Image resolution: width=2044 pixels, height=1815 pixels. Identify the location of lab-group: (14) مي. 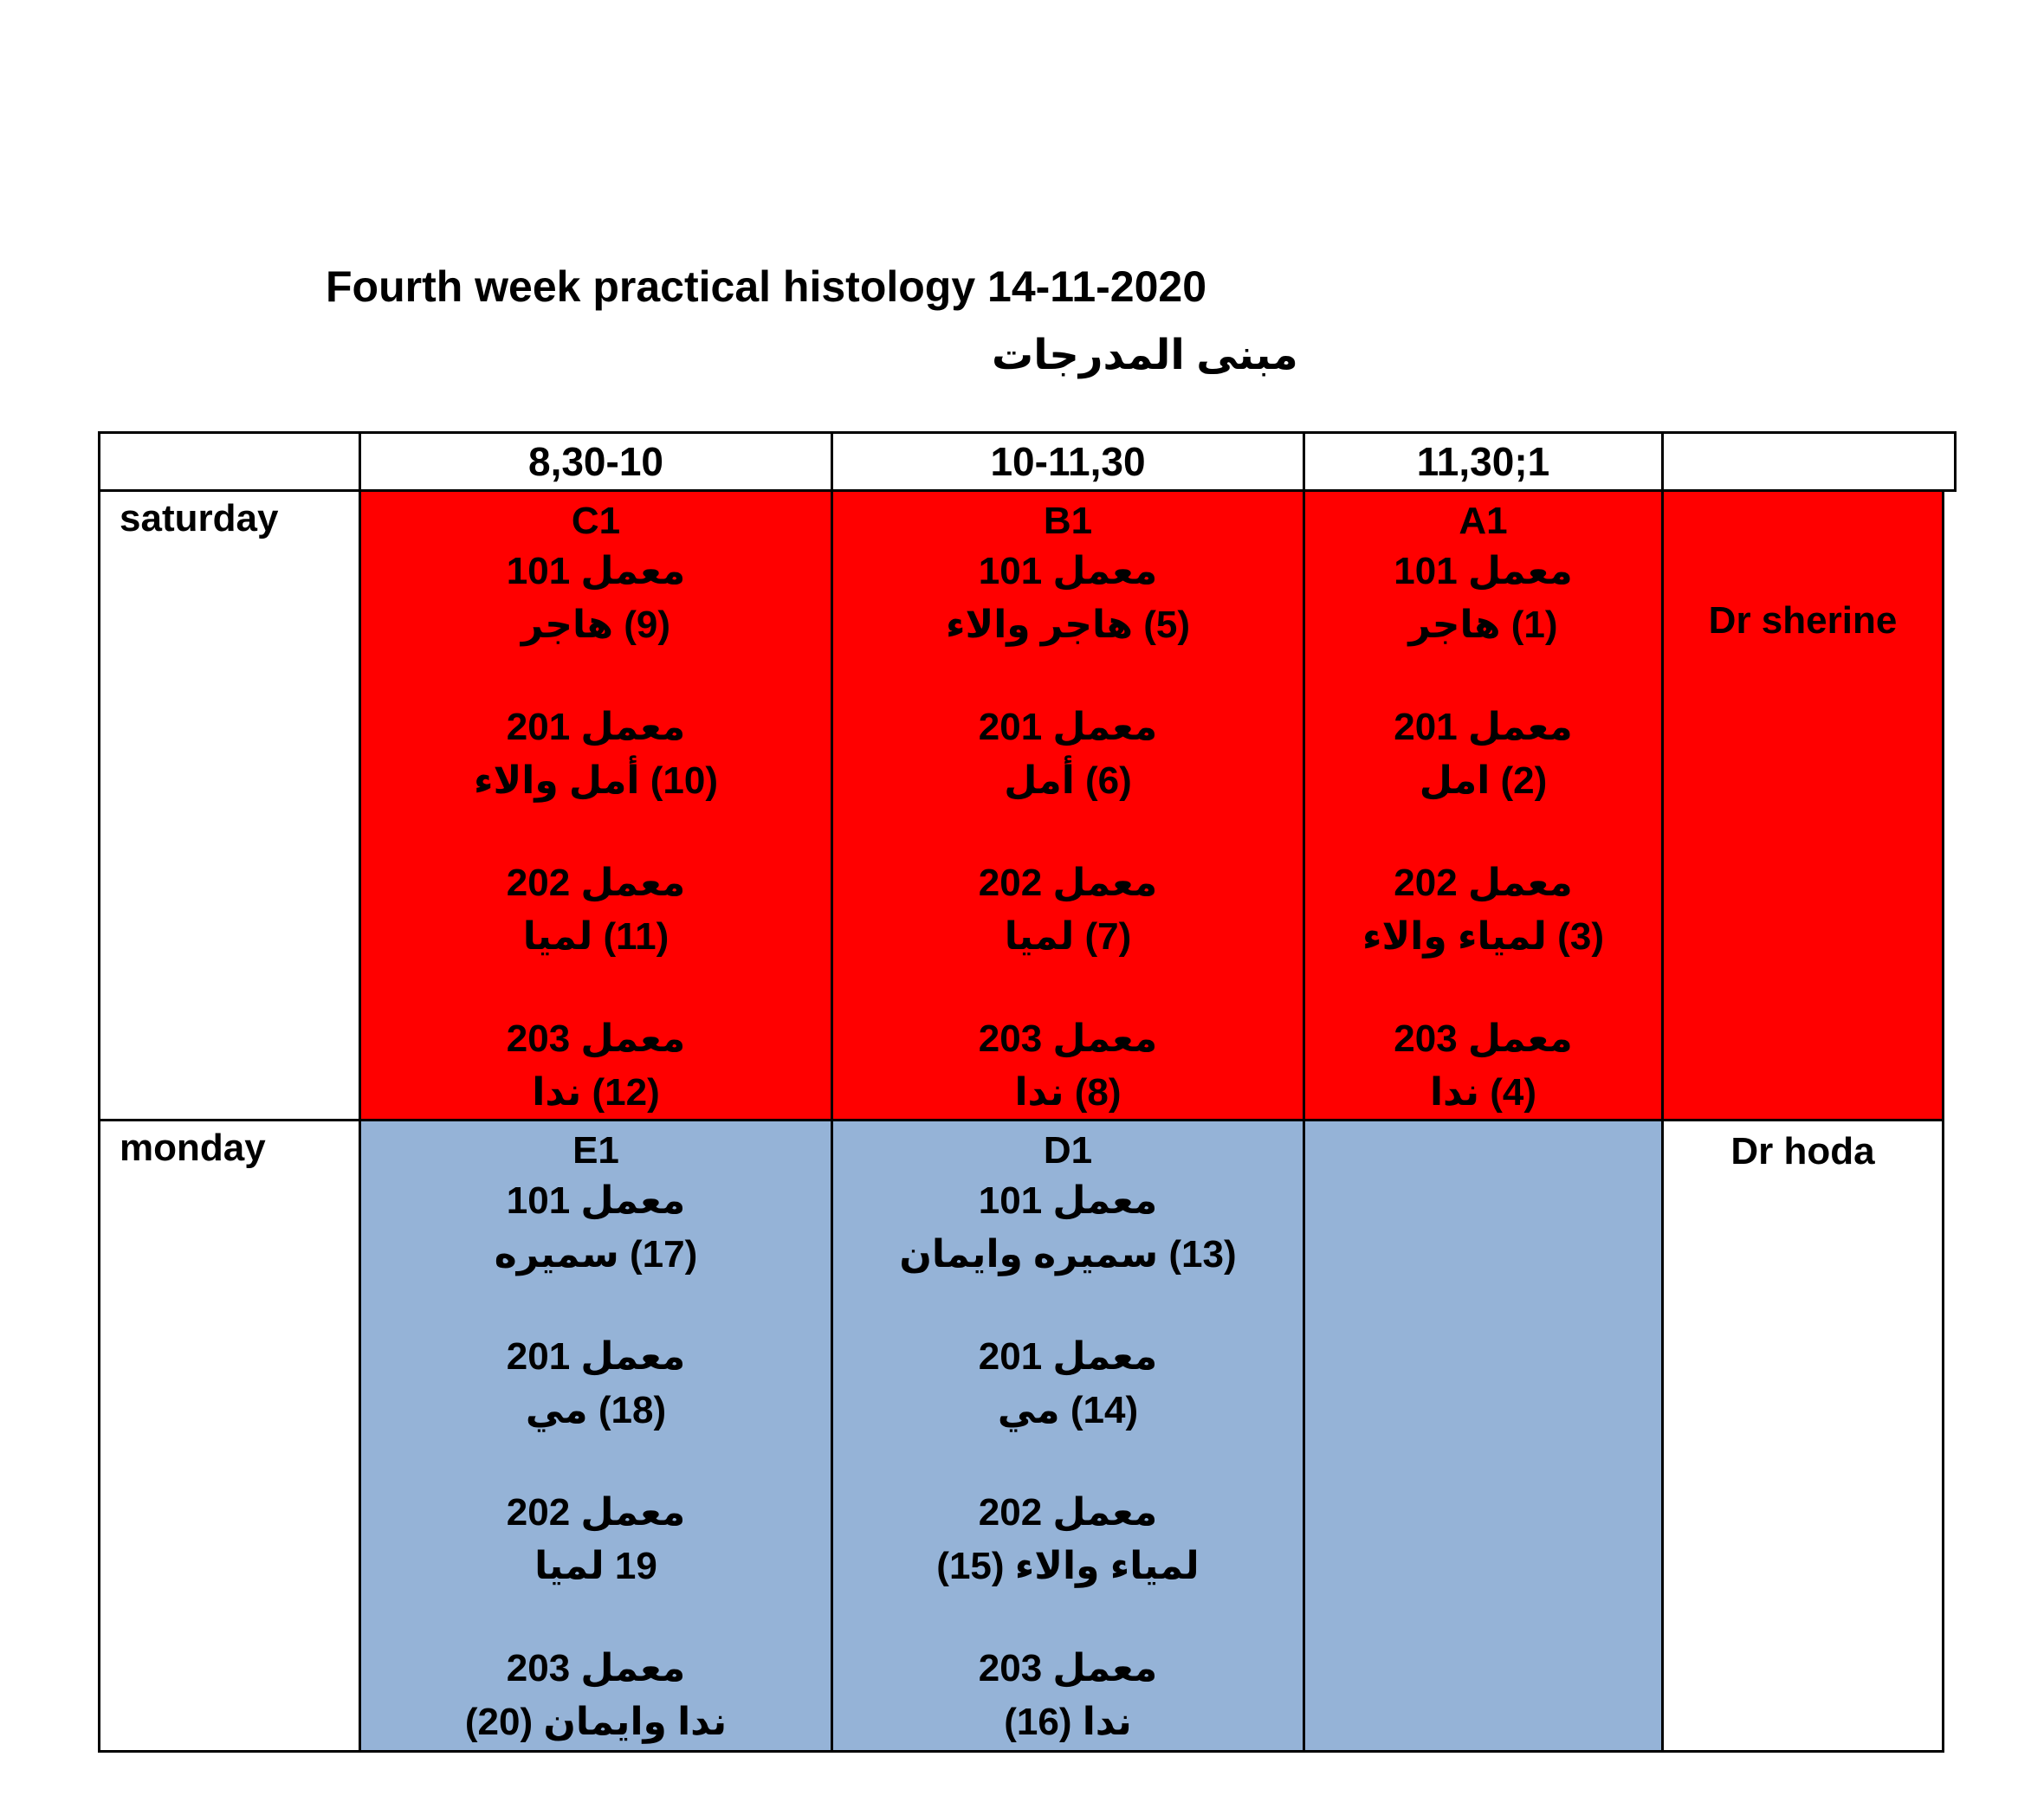
(1068, 1410).